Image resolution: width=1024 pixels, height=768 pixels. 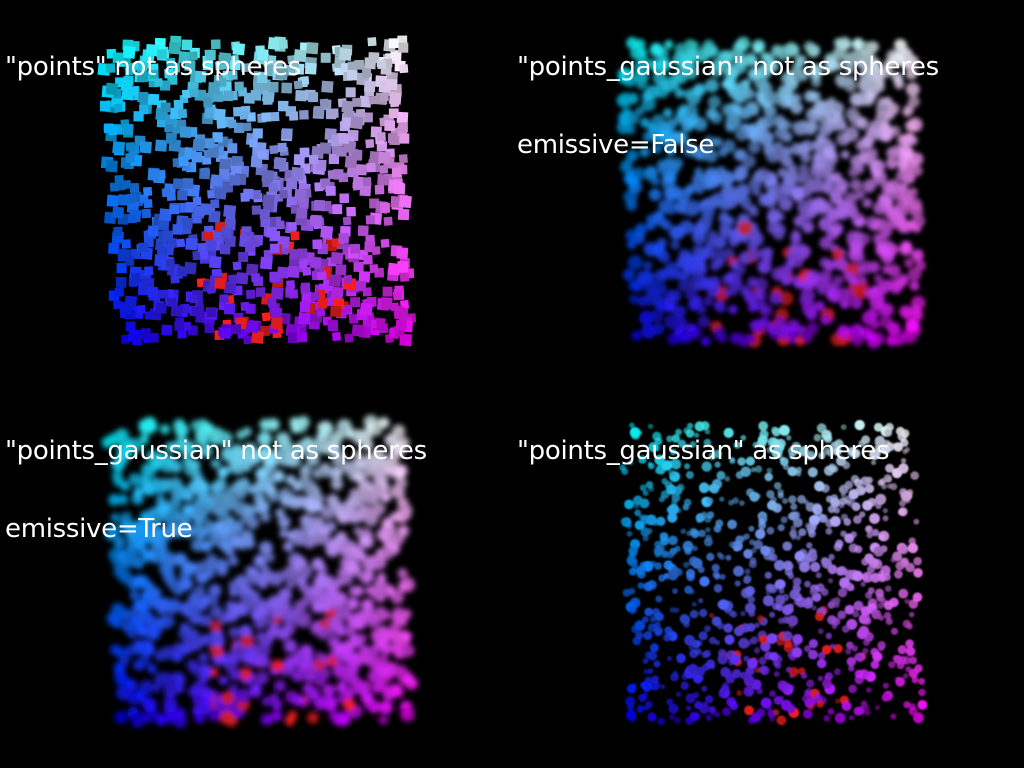 What do you see at coordinates (153, 67) in the screenshot?
I see `caption-line: "points" not as spheres` at bounding box center [153, 67].